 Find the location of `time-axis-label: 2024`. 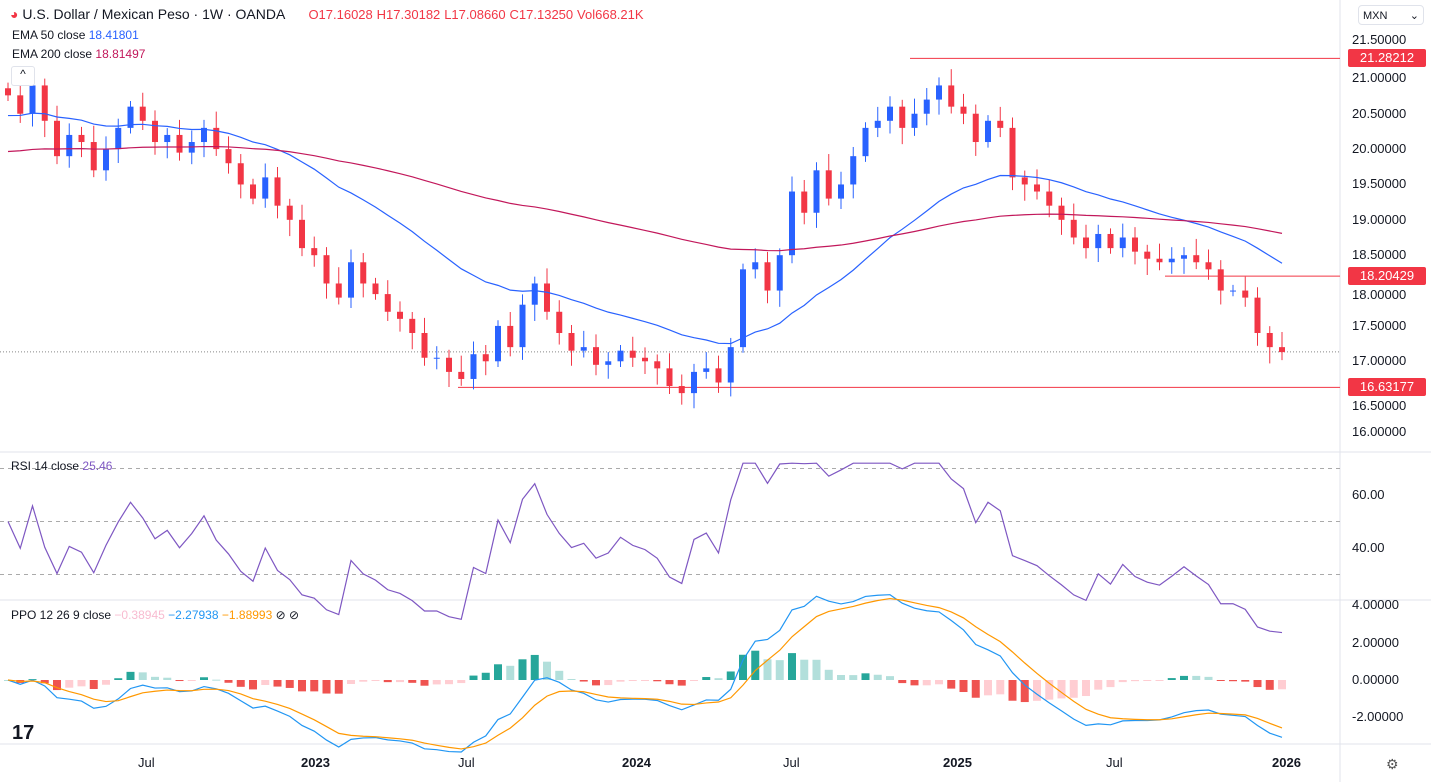

time-axis-label: 2024 is located at coordinates (636, 762).